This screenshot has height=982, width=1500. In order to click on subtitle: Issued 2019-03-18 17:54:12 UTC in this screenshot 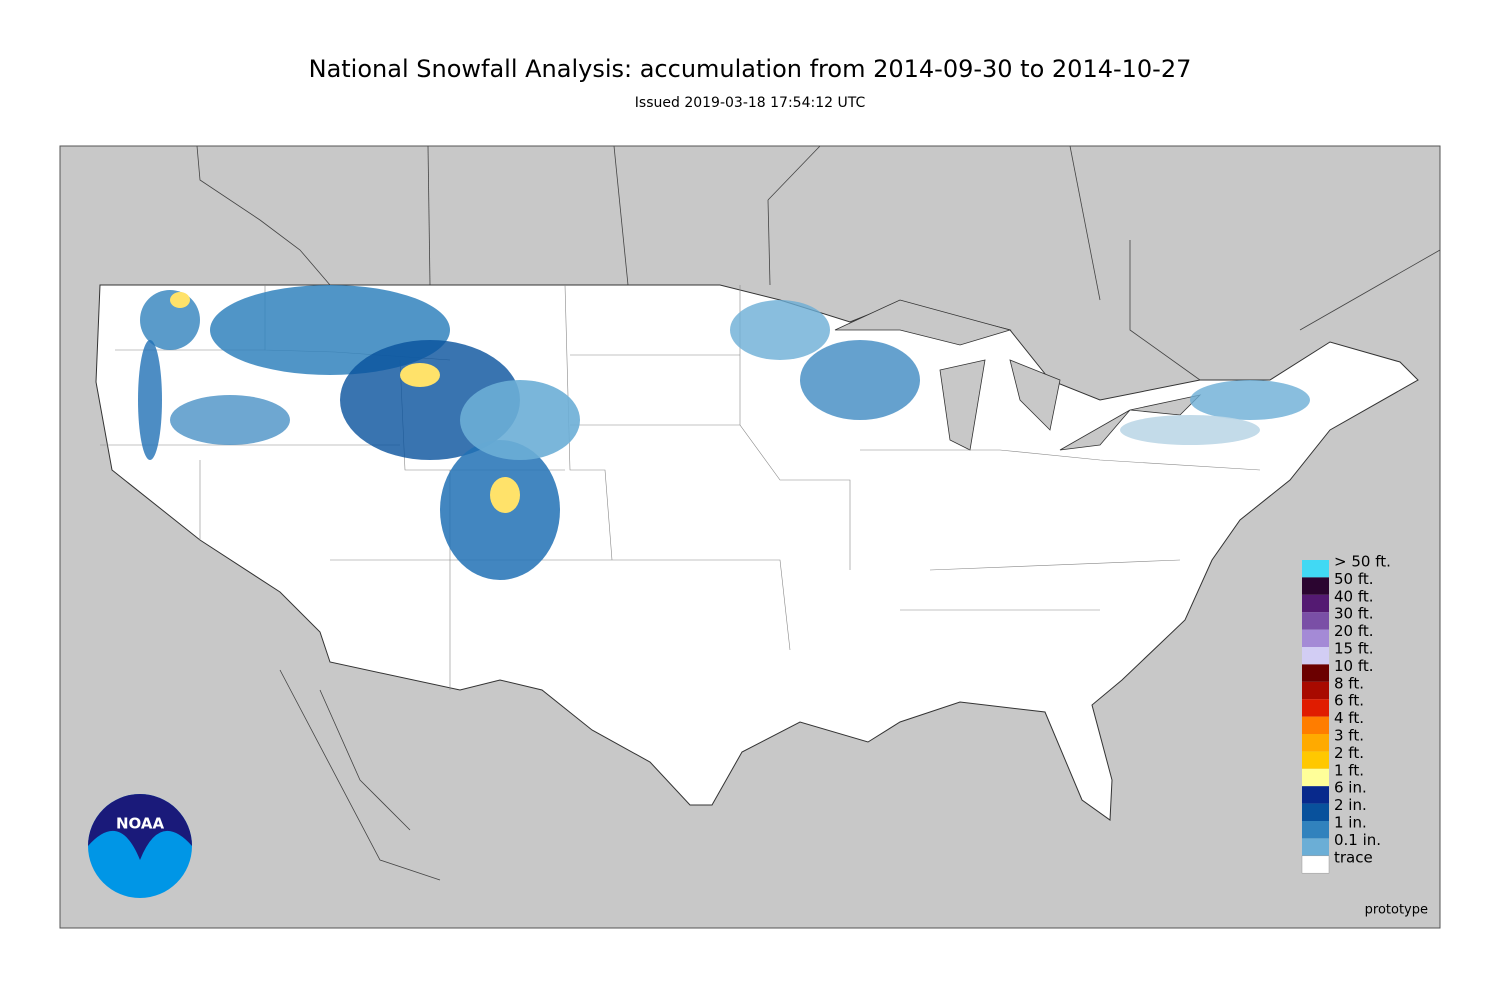, I will do `click(750, 103)`.